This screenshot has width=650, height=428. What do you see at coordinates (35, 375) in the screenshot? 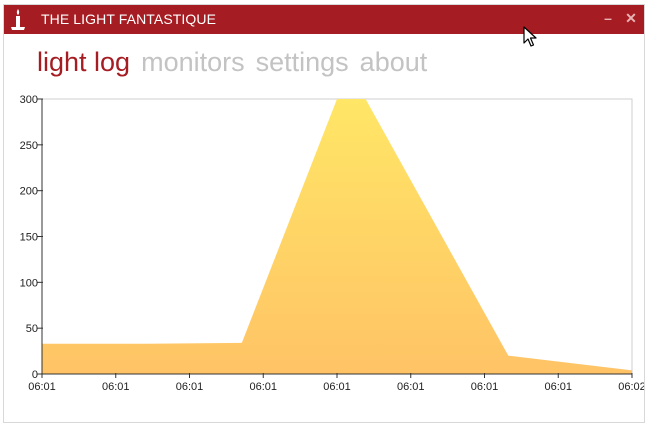
I see `y-tick-label: 0` at bounding box center [35, 375].